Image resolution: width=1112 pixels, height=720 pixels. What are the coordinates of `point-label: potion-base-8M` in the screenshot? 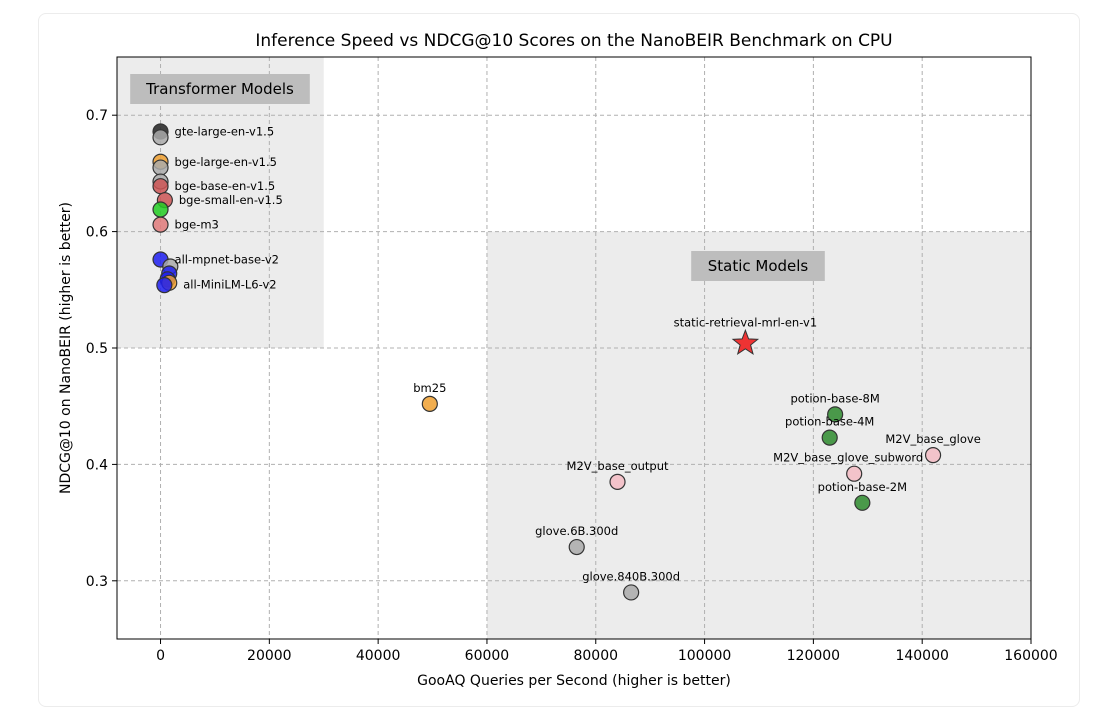 It's located at (834, 398).